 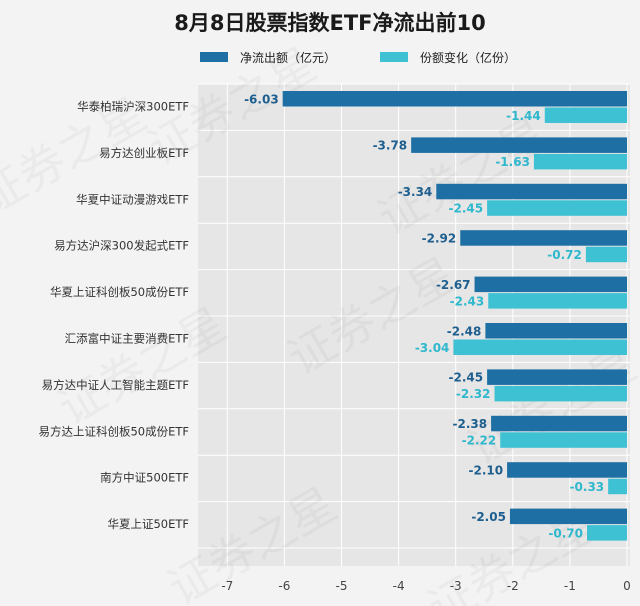 What do you see at coordinates (513, 586) in the screenshot?
I see `x-tick-label: -2` at bounding box center [513, 586].